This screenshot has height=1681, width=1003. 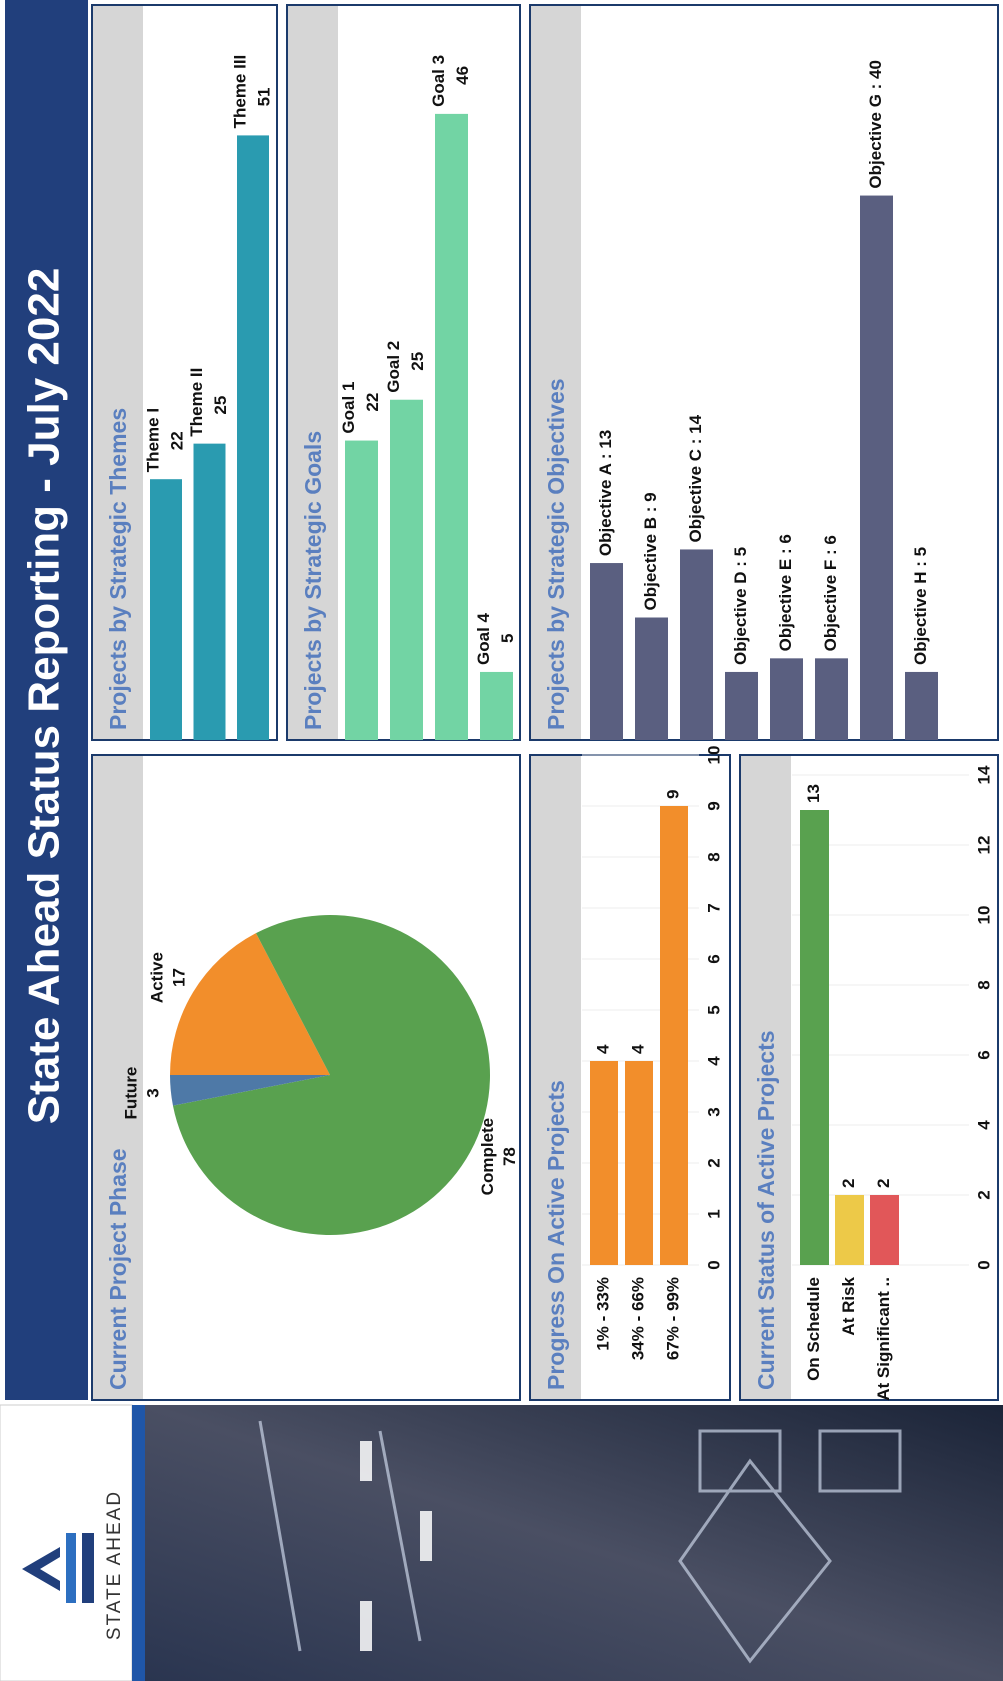 I want to click on logo-strip, so click(x=138, y=1543).